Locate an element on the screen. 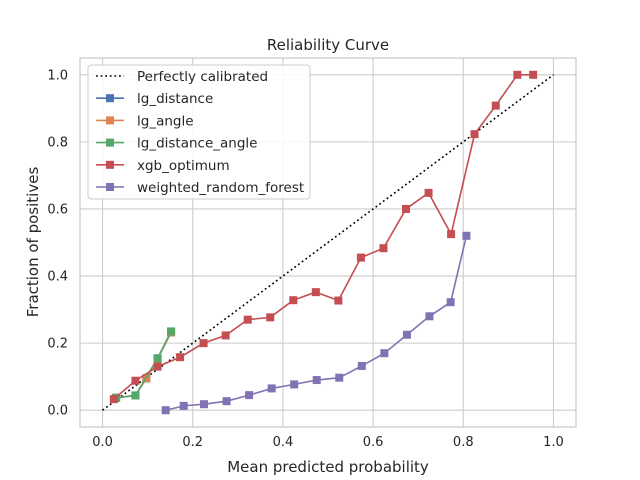  chart-title: Reliability Curve is located at coordinates (328, 45).